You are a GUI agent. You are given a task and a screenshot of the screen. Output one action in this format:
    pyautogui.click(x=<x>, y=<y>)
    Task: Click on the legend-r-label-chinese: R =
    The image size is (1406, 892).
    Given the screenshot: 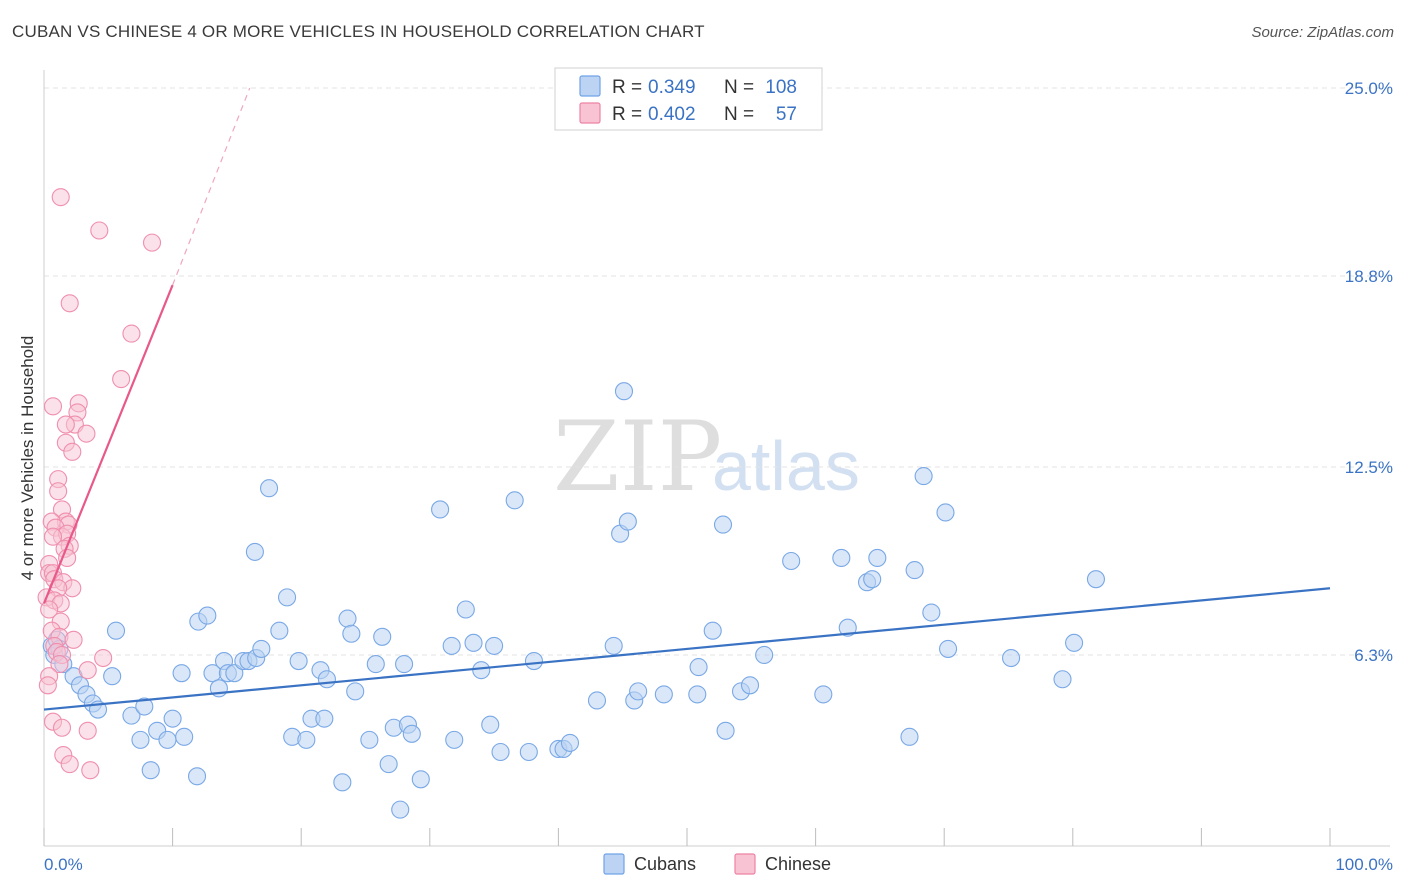 What is the action you would take?
    pyautogui.click(x=627, y=114)
    